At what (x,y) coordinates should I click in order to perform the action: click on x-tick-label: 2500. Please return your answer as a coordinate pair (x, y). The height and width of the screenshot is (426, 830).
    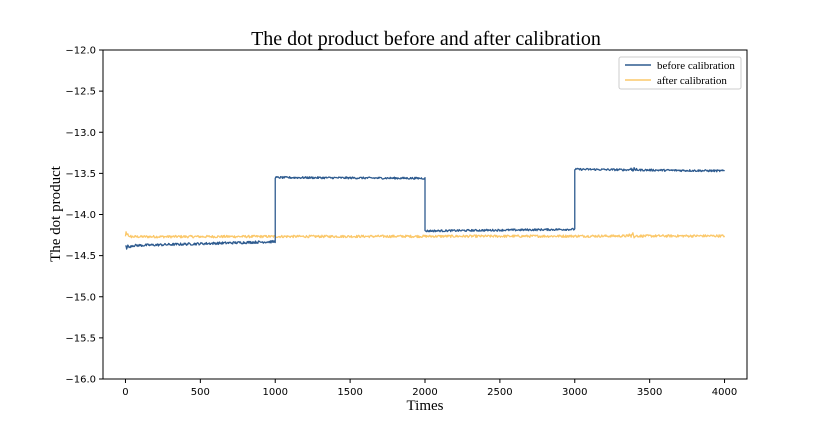
    Looking at the image, I should click on (499, 392).